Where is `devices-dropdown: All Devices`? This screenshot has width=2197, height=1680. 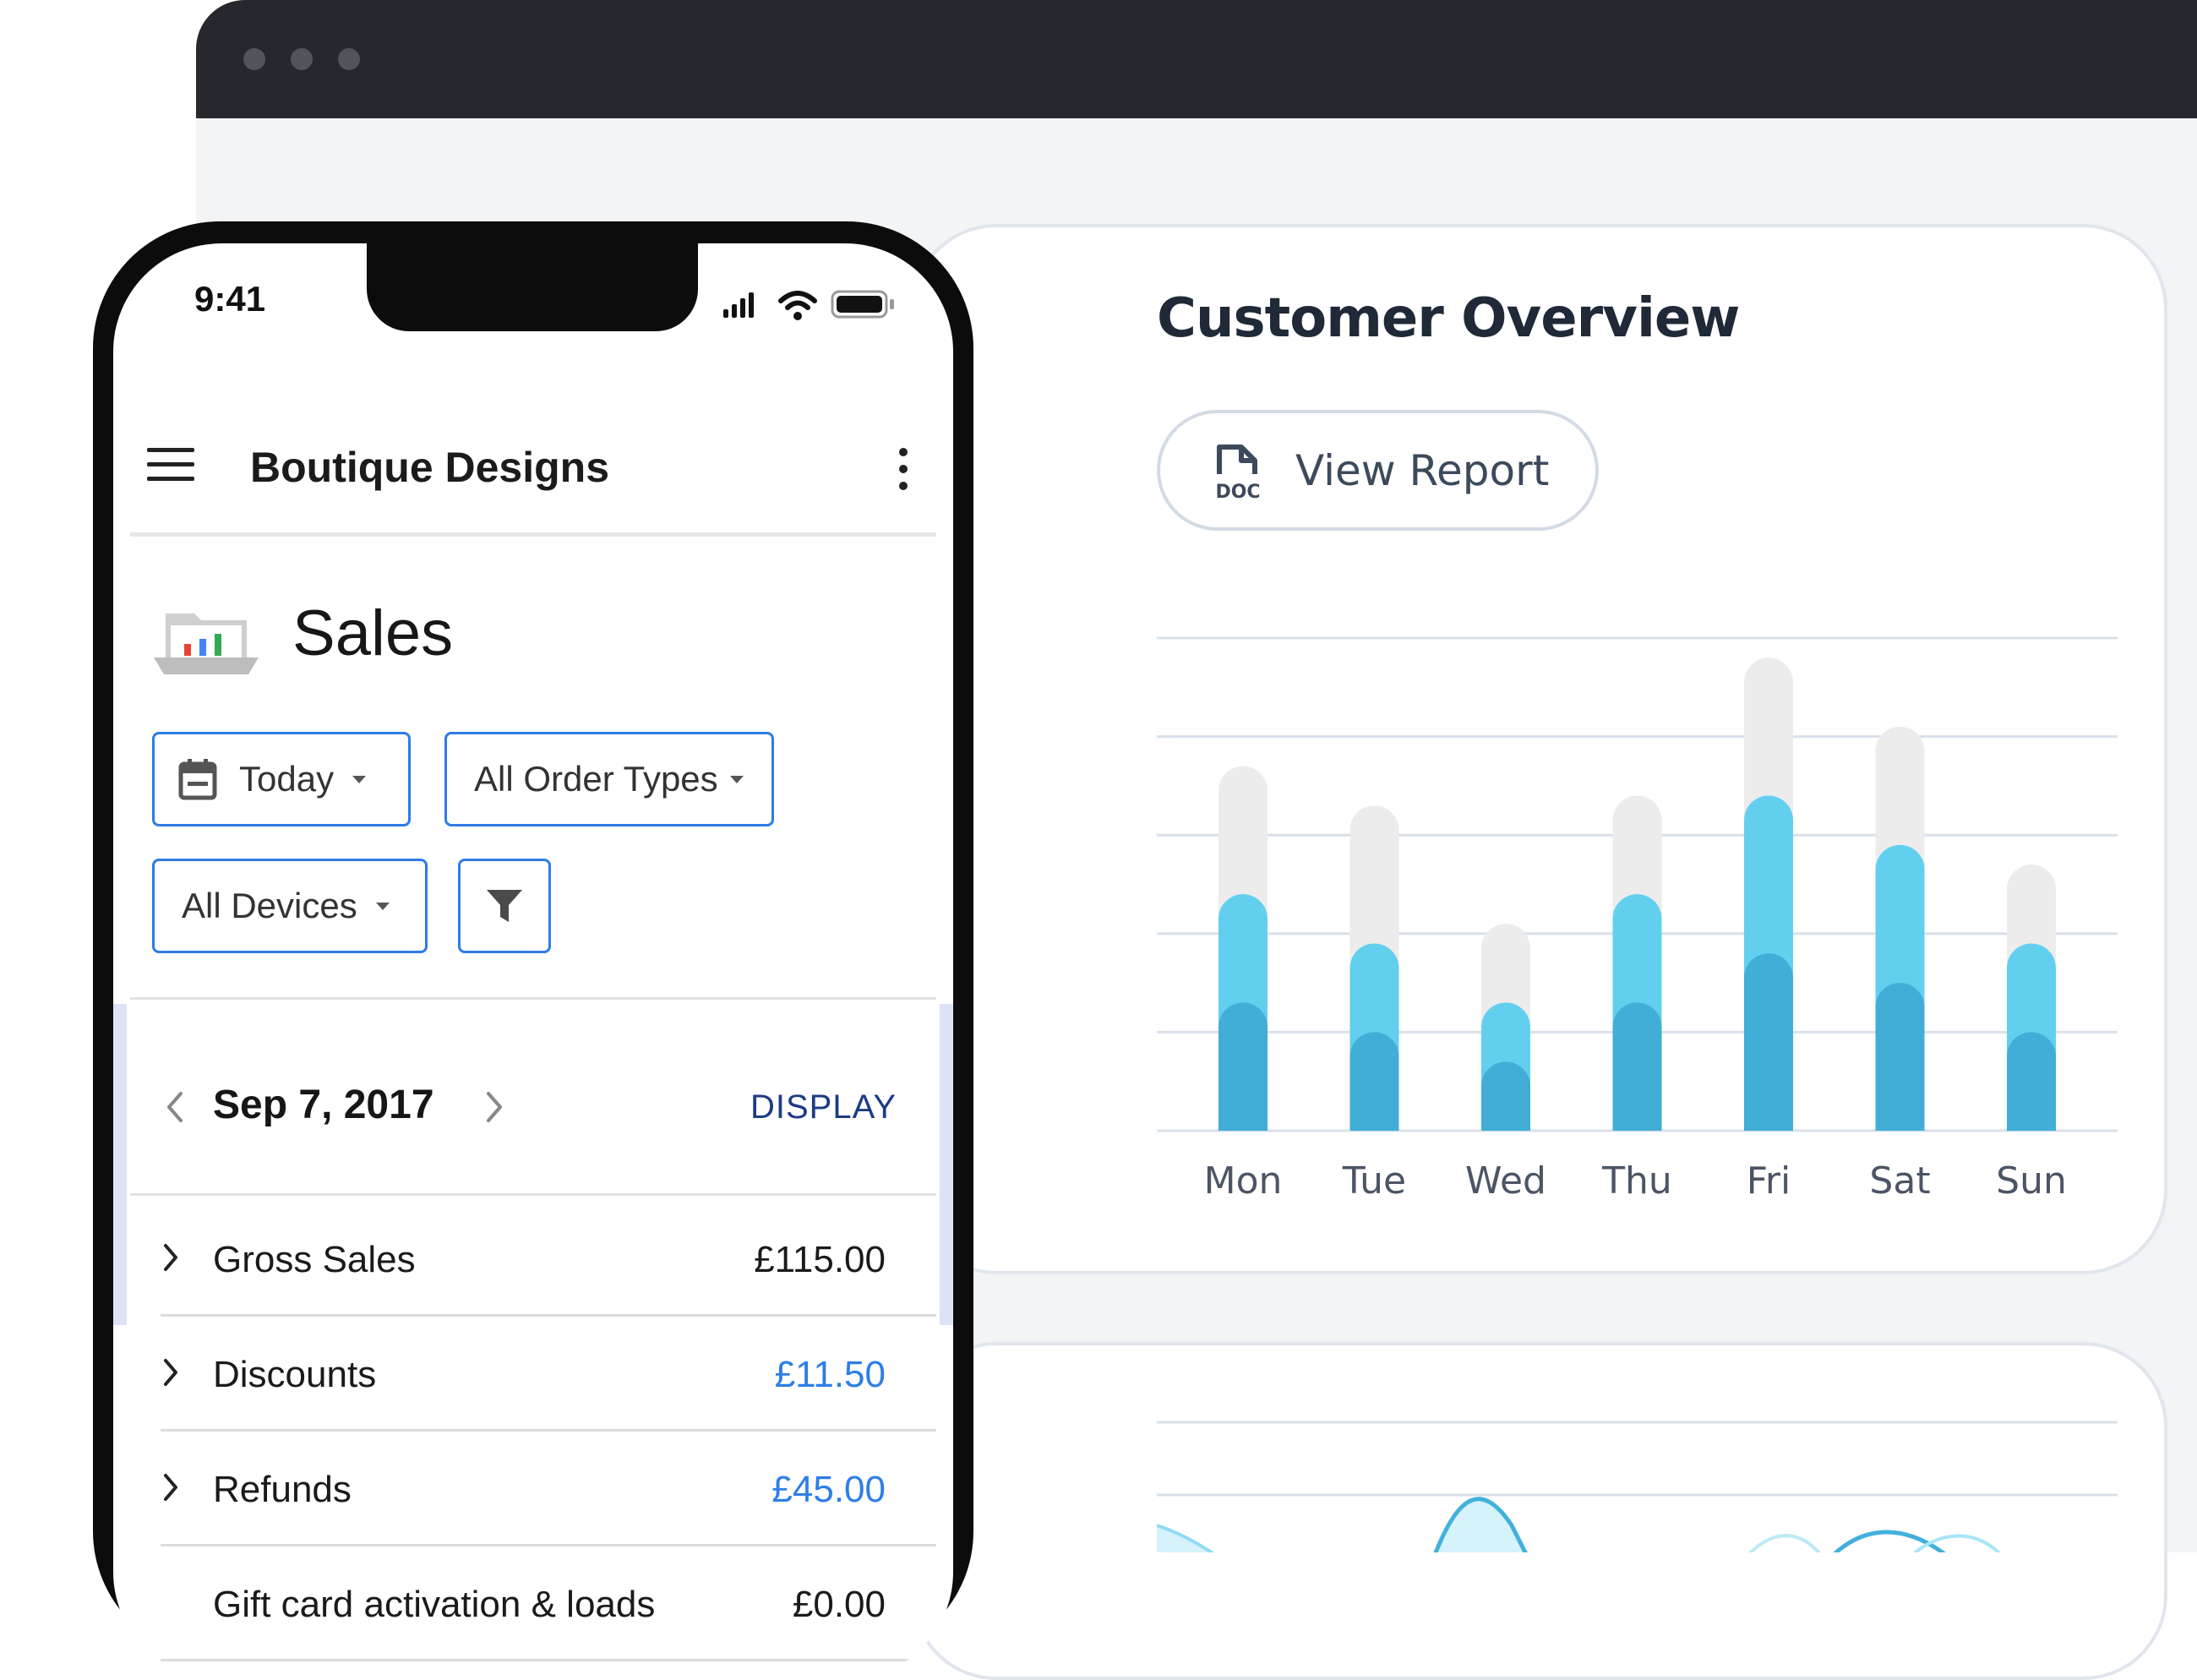
devices-dropdown: All Devices is located at coordinates (290, 906).